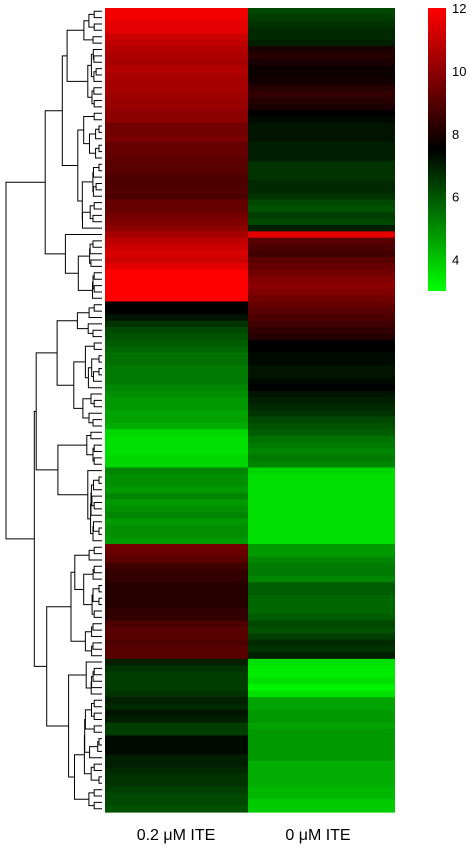 This screenshot has width=474, height=856. What do you see at coordinates (455, 134) in the screenshot?
I see `color-scale-tick-label: 8` at bounding box center [455, 134].